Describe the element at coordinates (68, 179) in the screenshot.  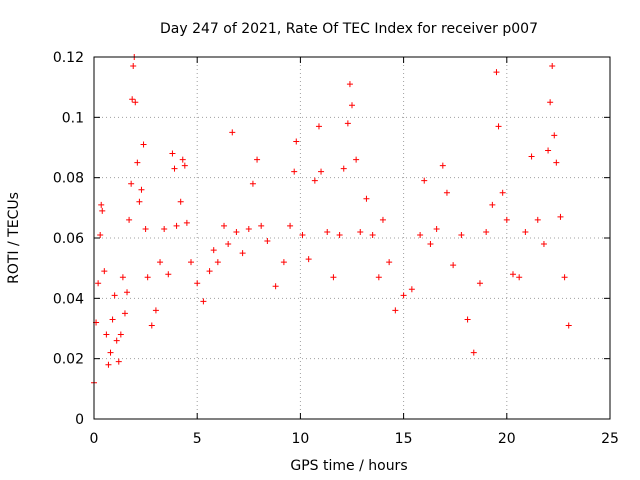
I see `y-tick-label: 0.08` at that location.